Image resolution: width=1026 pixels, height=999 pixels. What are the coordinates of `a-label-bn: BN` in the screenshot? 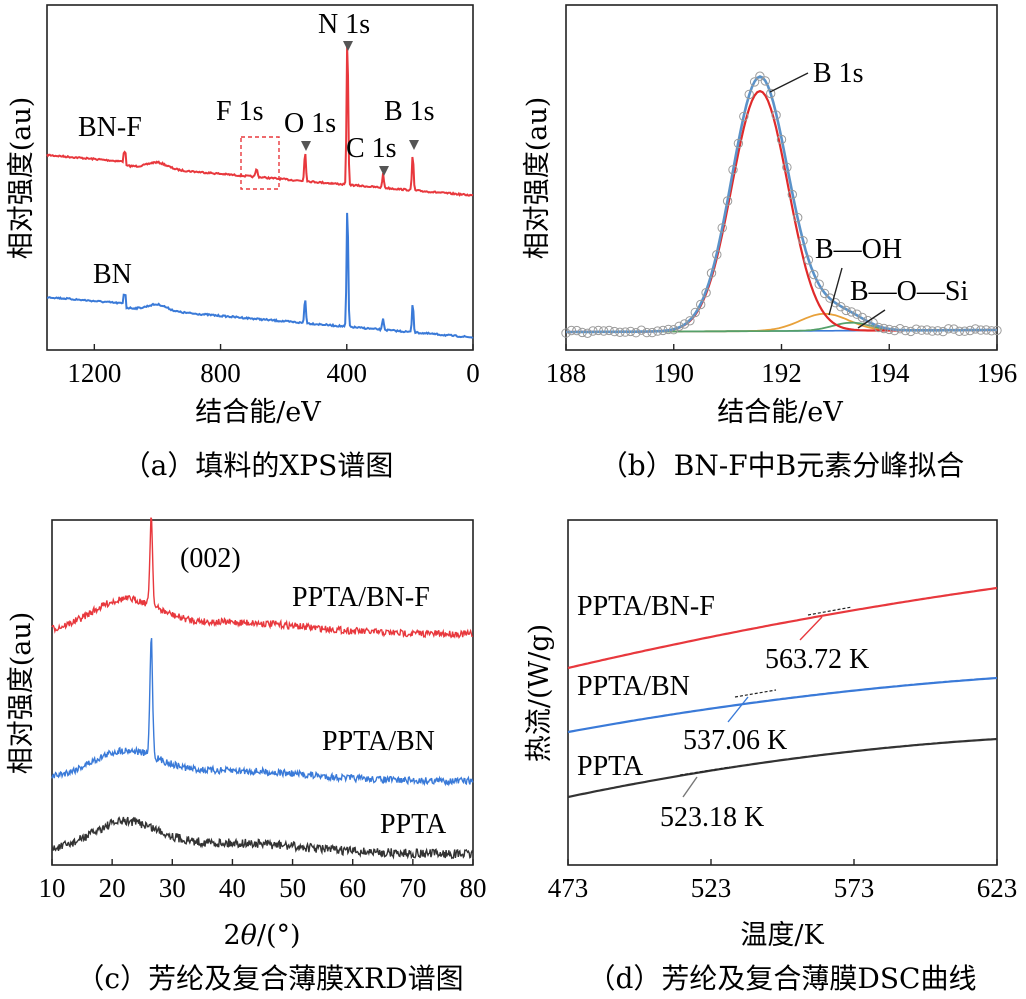 It's located at (112, 274).